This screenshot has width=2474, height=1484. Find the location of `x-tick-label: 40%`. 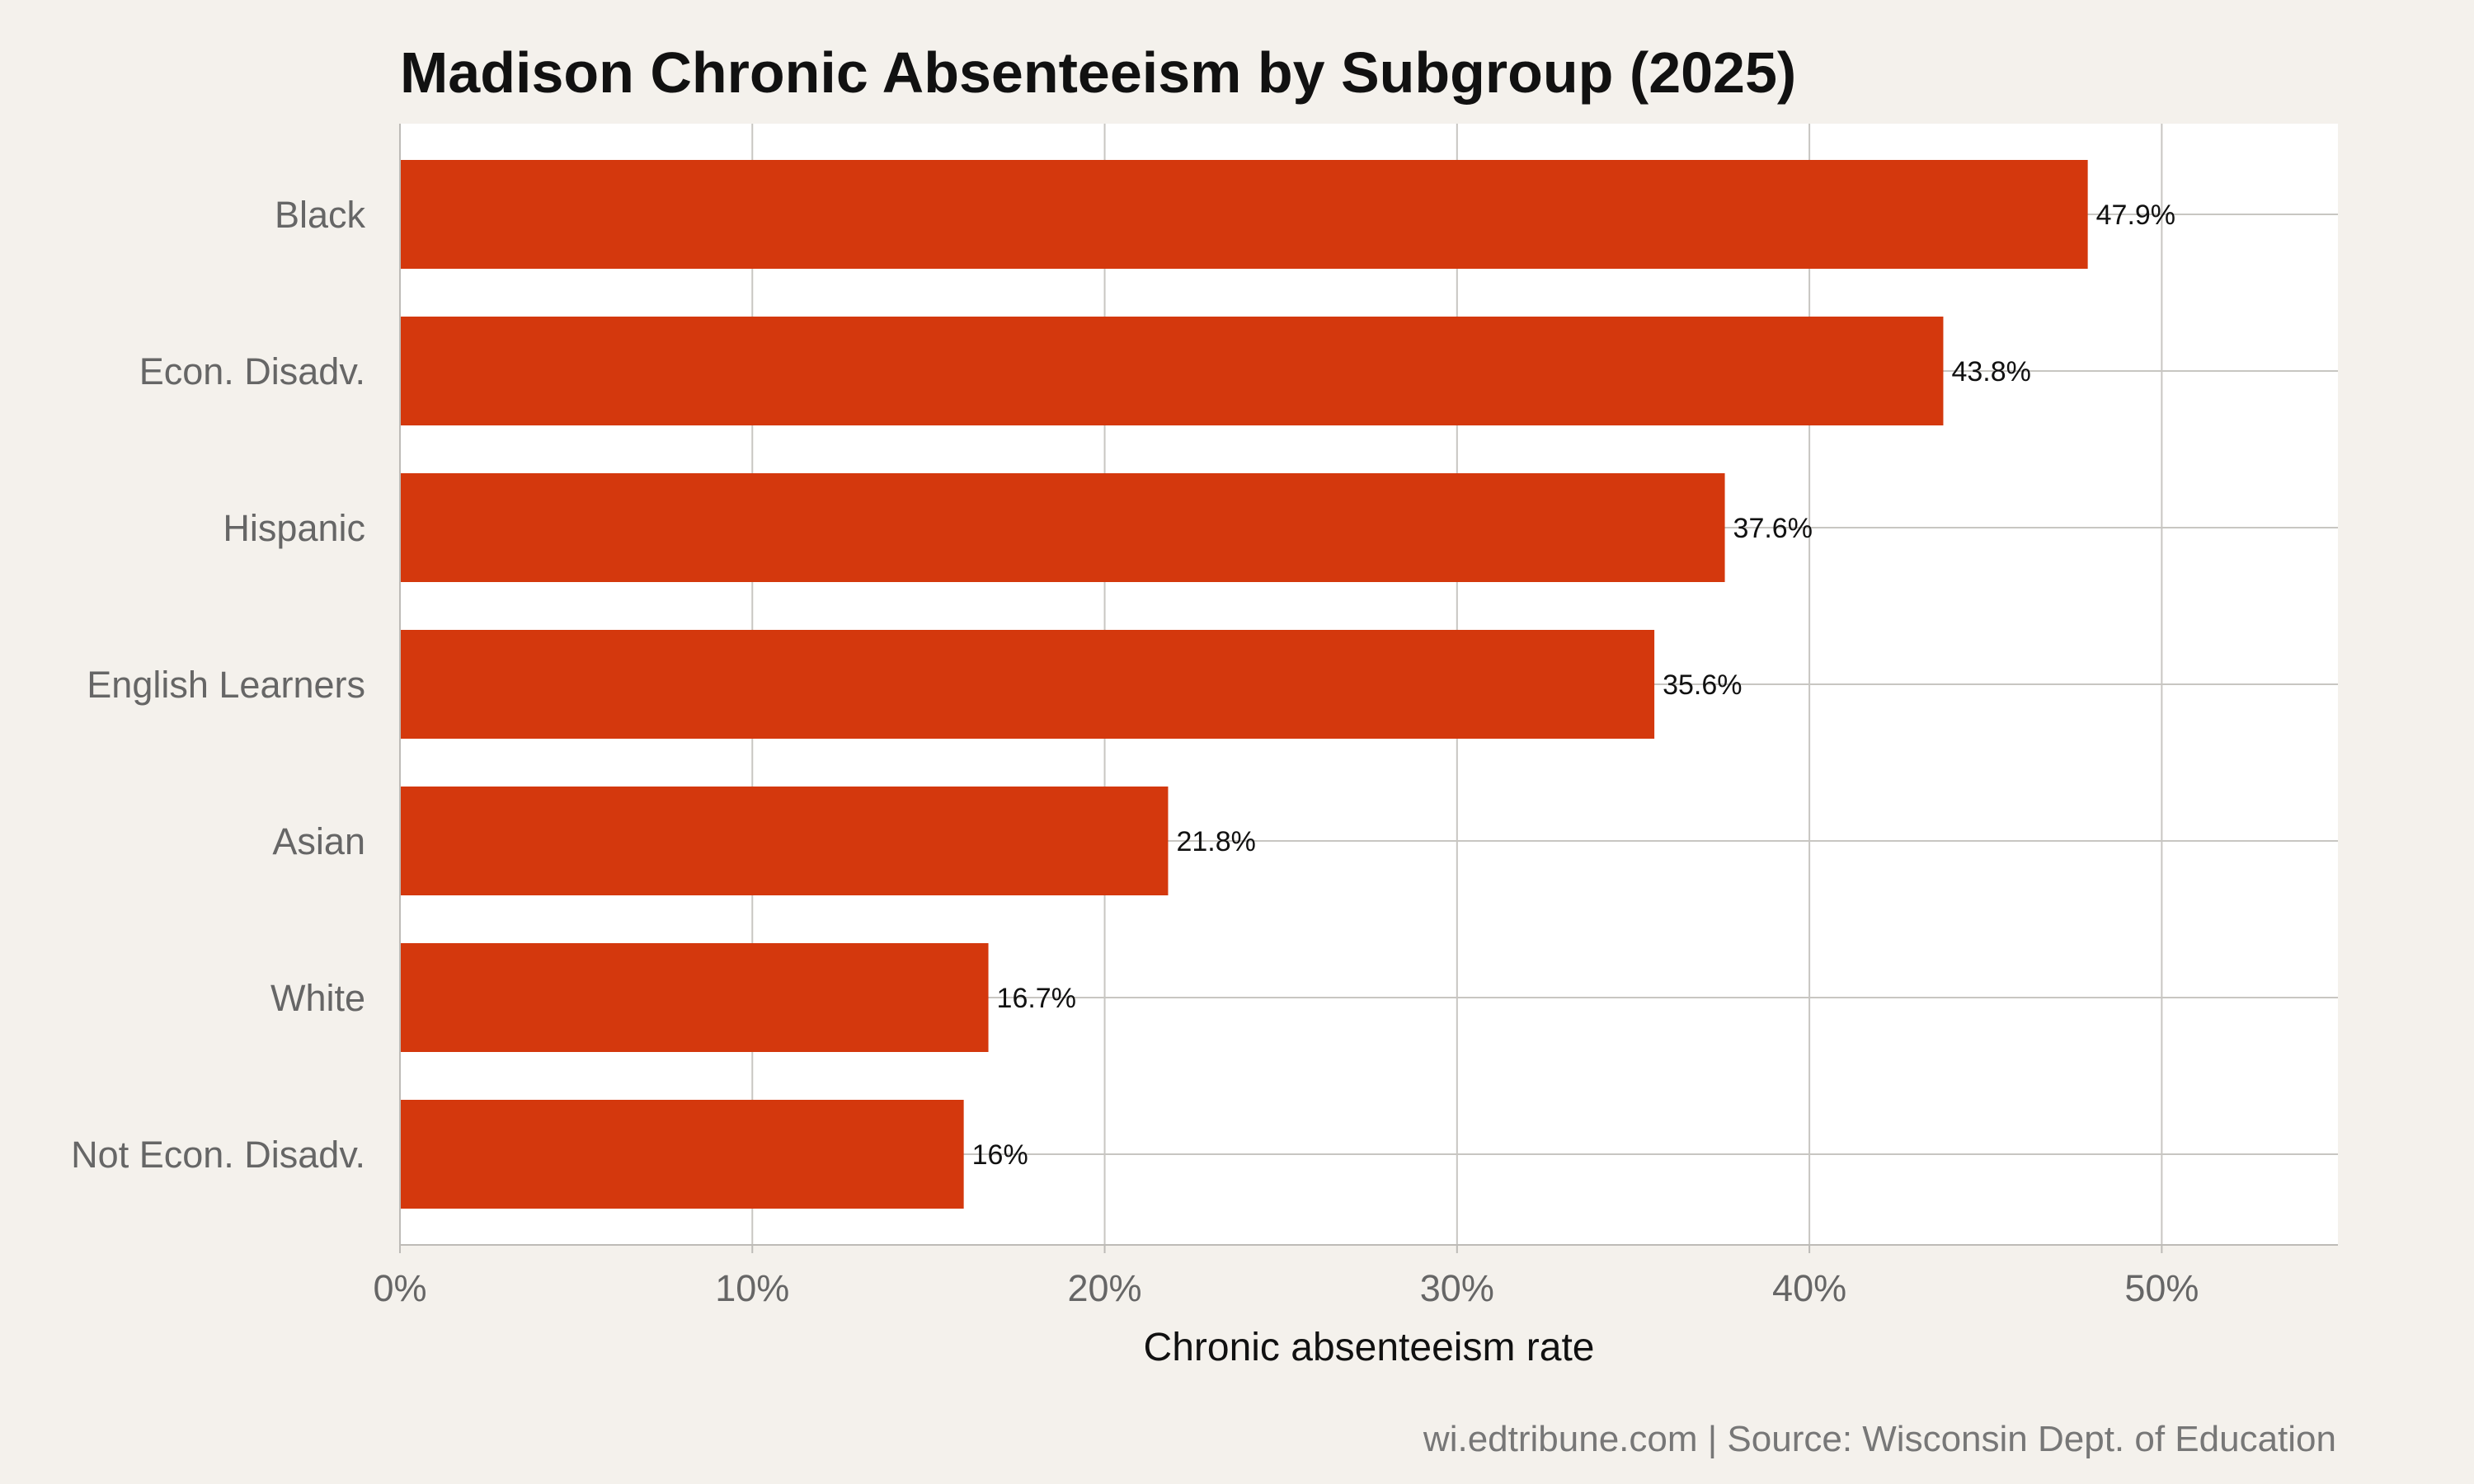

x-tick-label: 40% is located at coordinates (1809, 1288).